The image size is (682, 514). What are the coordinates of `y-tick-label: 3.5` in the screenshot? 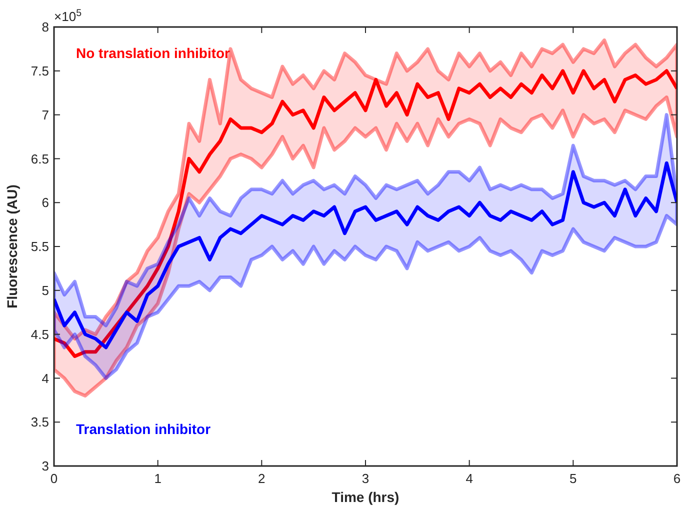 It's located at (39, 422).